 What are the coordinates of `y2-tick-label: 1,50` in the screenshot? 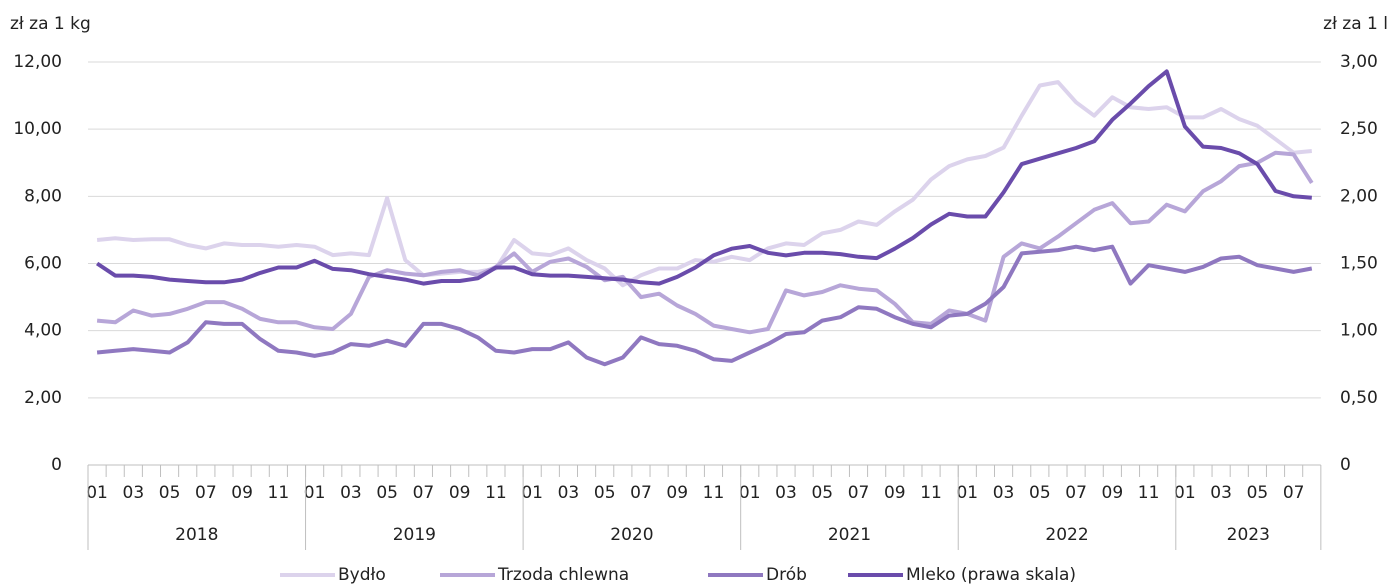 It's located at (1359, 264).